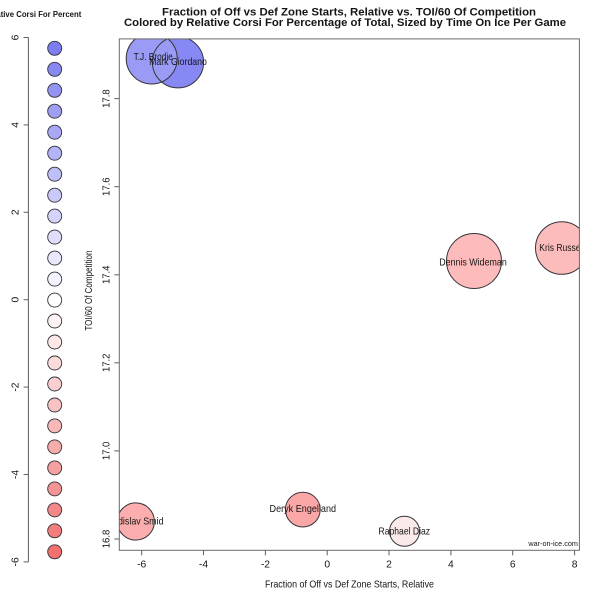  I want to click on svg-text: Relative Corsi For Percent, so click(40, 14).